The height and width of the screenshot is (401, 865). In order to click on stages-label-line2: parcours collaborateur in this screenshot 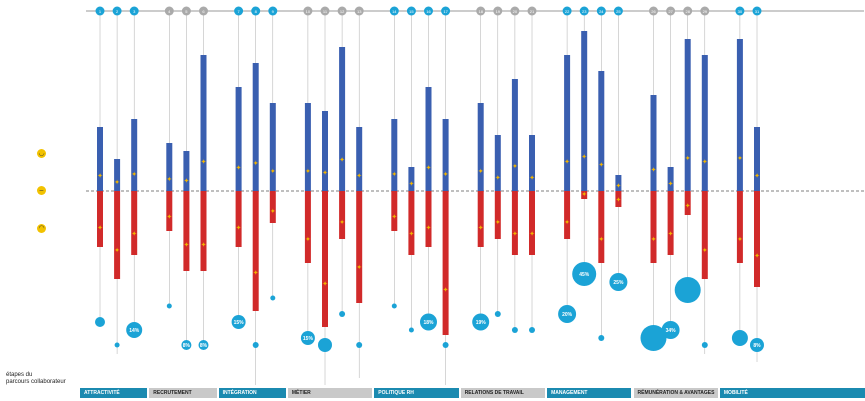, I will do `click(36, 382)`.